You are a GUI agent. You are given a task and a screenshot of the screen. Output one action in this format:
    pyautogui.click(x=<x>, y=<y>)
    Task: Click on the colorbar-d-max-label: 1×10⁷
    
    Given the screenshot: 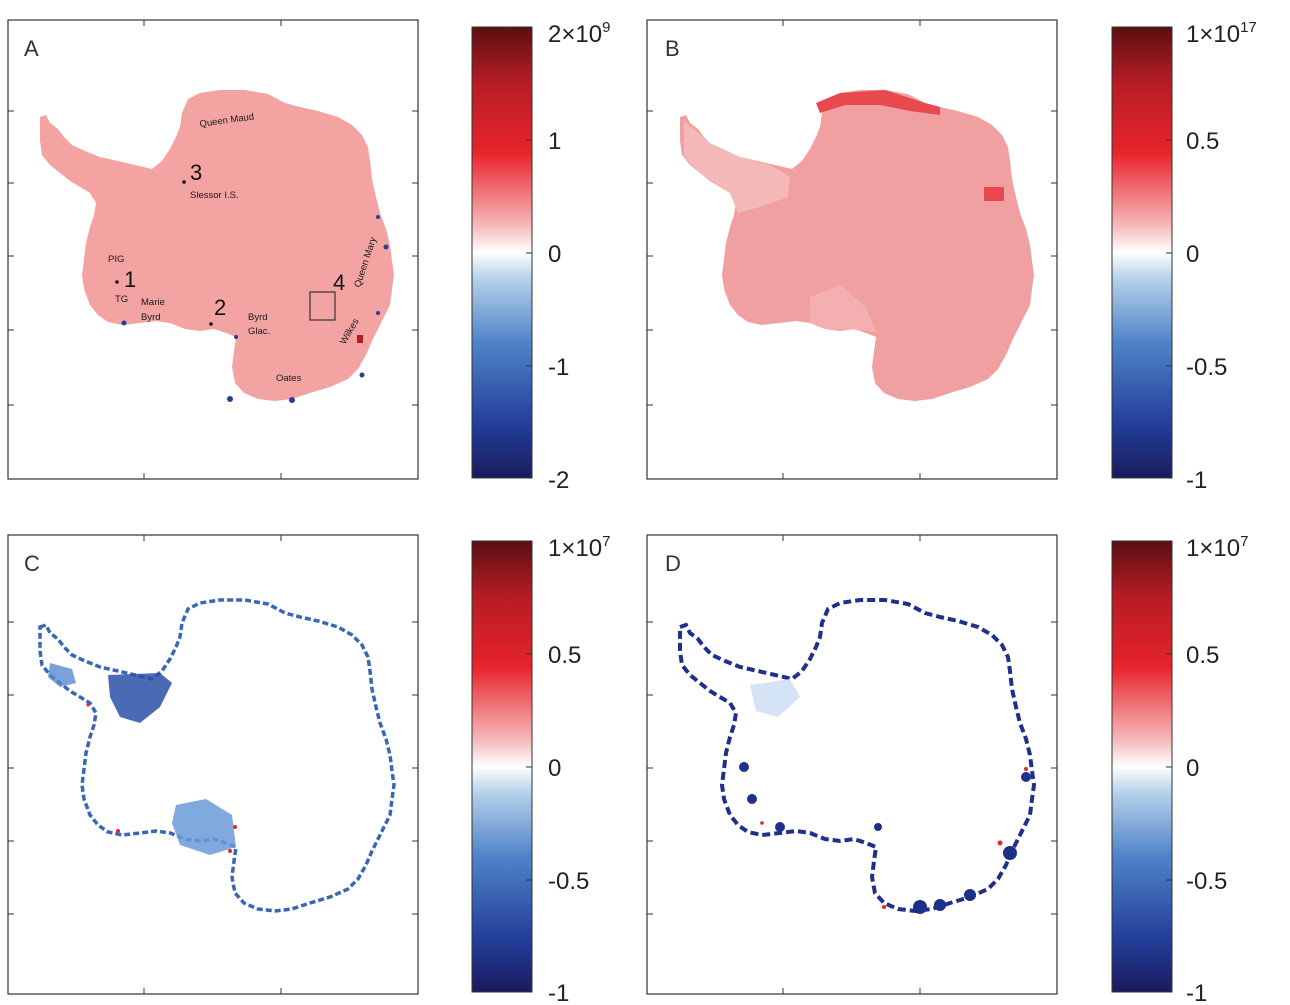 What is the action you would take?
    pyautogui.click(x=1217, y=547)
    